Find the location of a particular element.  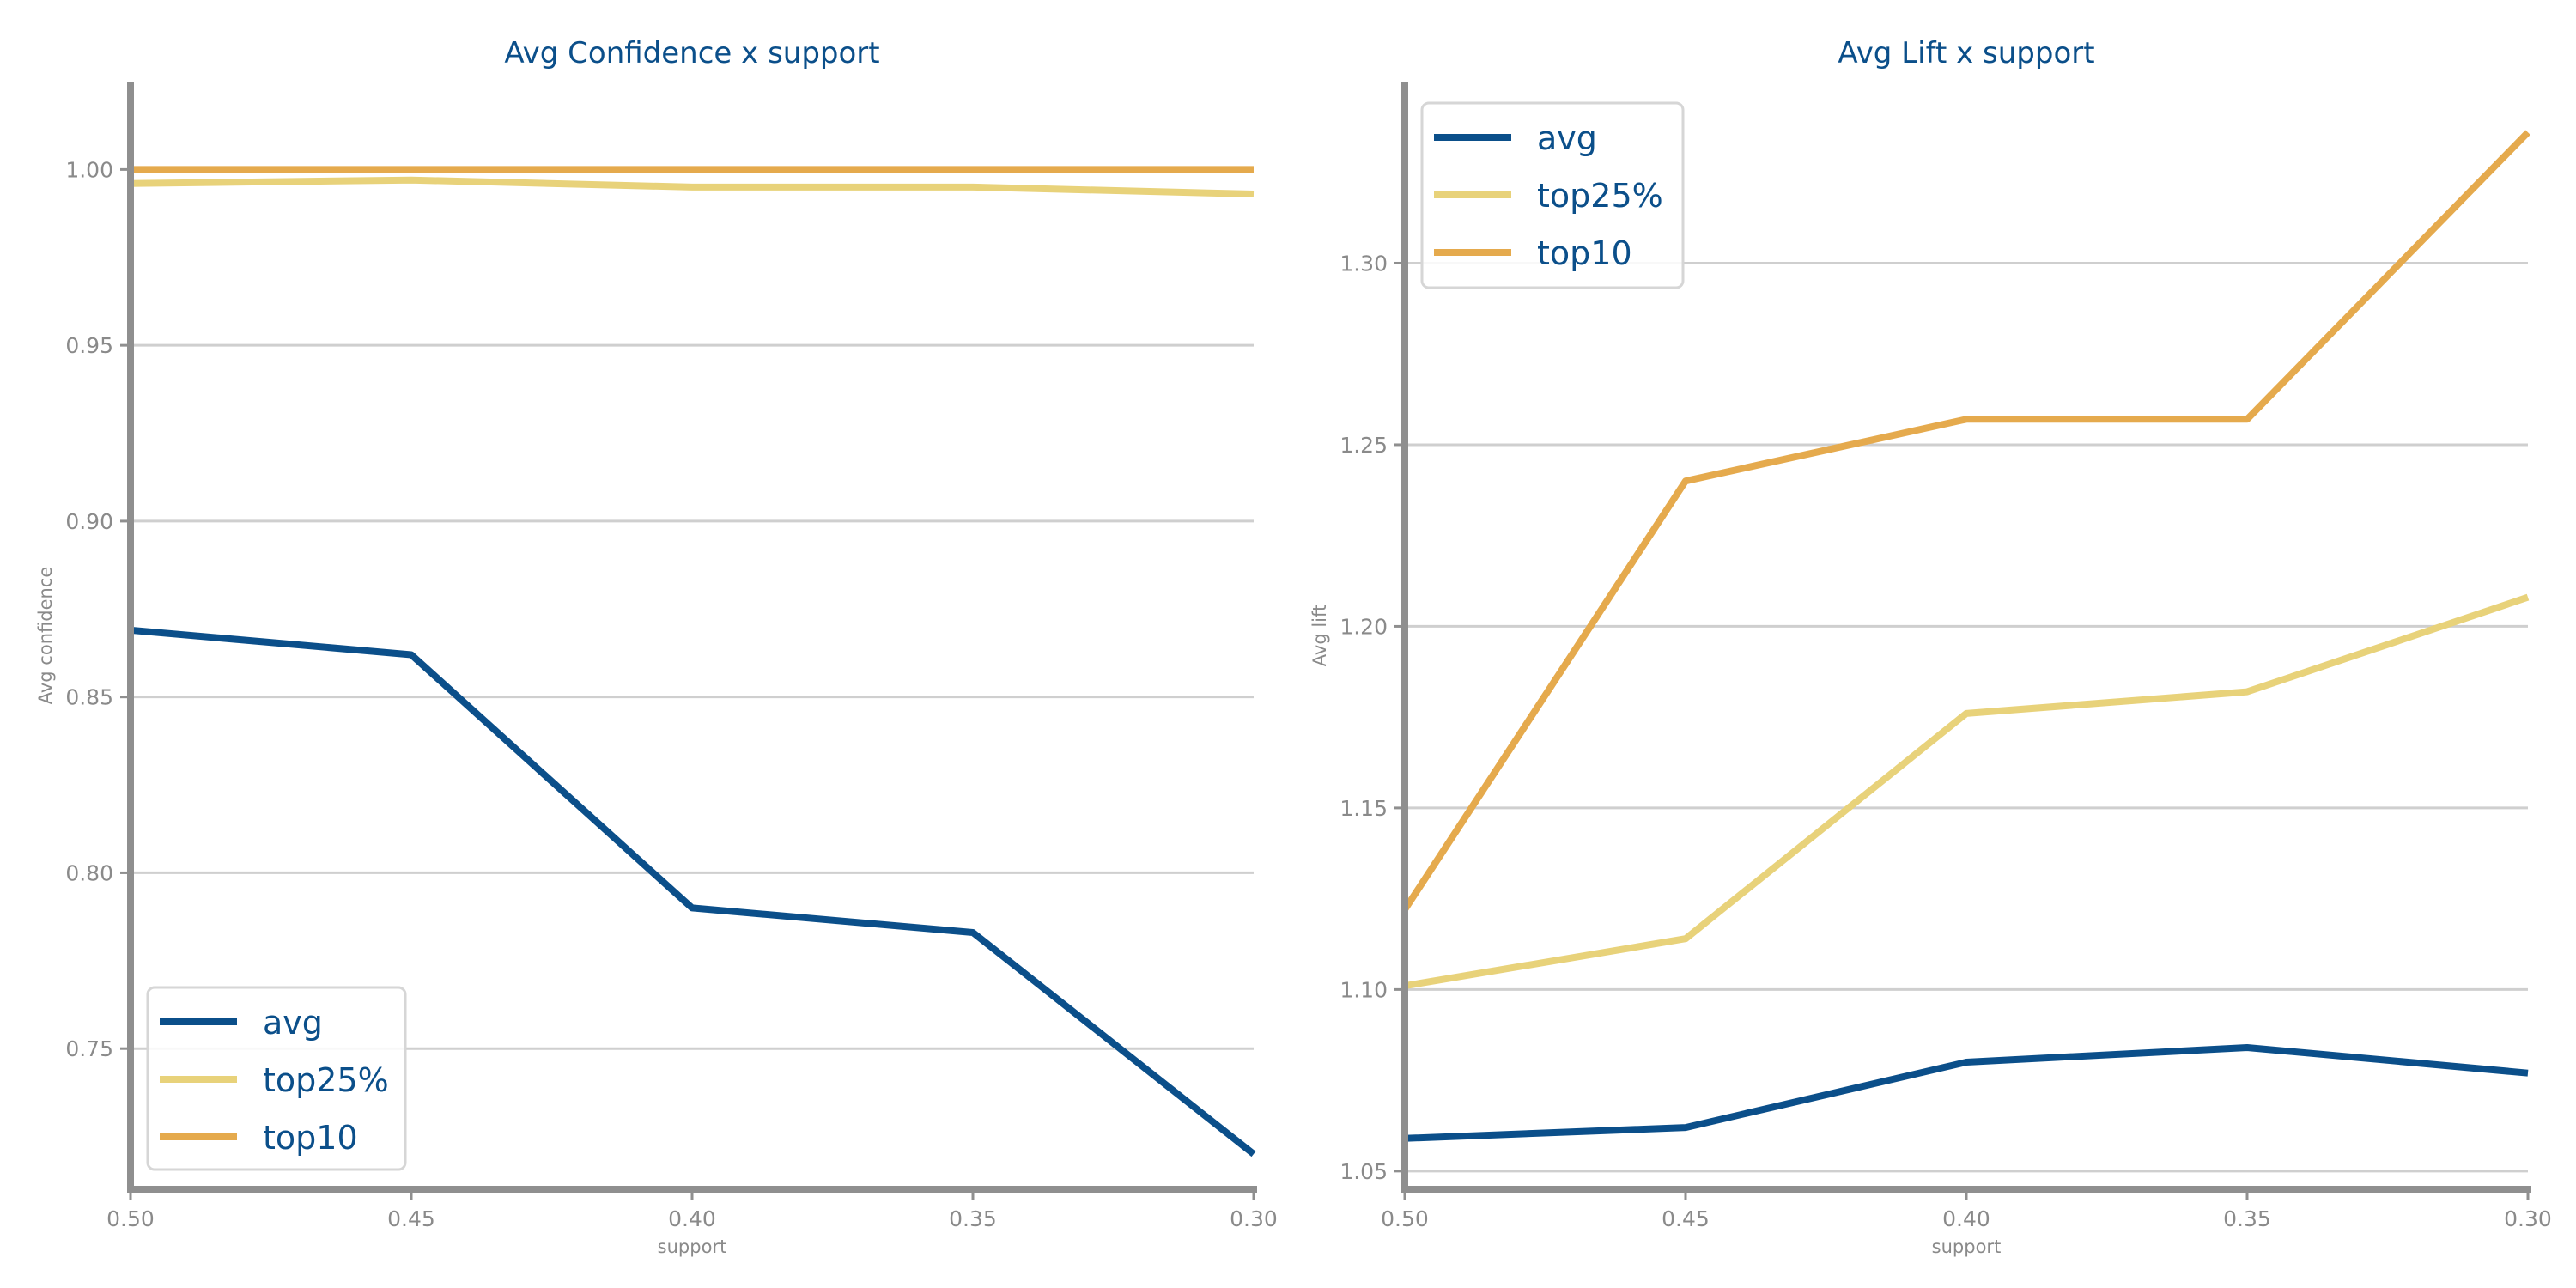

y-tick-label: 0.90 is located at coordinates (89, 521).